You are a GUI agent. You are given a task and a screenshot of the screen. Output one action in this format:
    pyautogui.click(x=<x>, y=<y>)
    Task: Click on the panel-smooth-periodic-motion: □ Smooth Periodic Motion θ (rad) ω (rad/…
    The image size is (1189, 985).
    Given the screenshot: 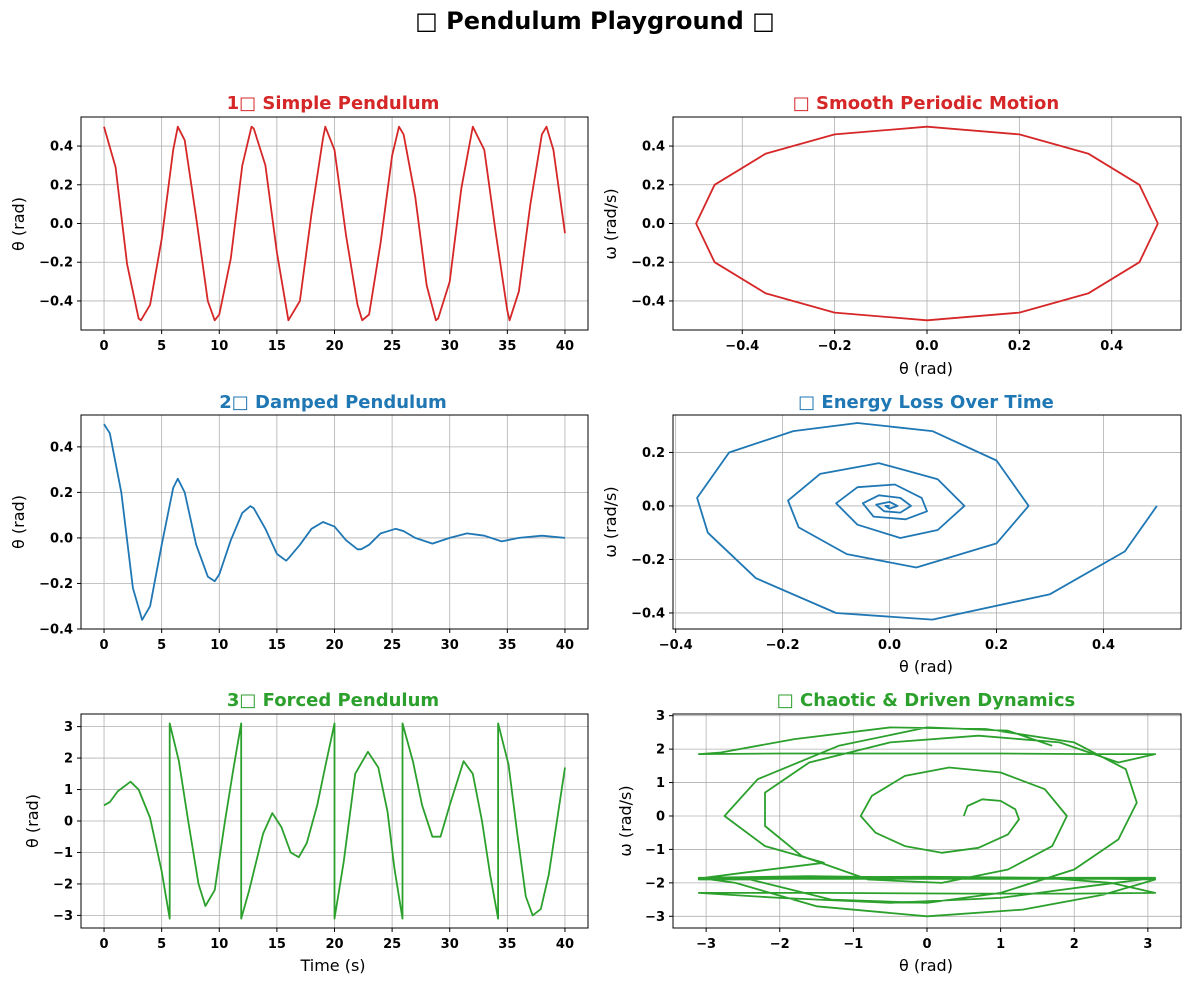 What is the action you would take?
    pyautogui.click(x=891, y=235)
    